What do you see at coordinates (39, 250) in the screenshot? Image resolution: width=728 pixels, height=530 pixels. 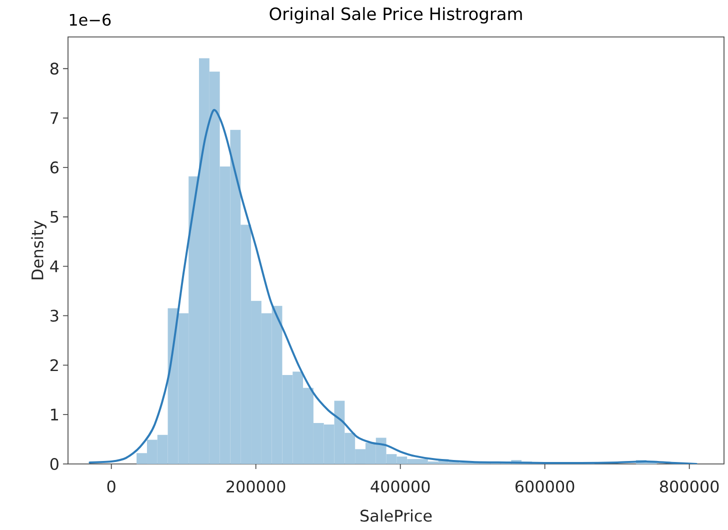 I see `y-axis-title: Density` at bounding box center [39, 250].